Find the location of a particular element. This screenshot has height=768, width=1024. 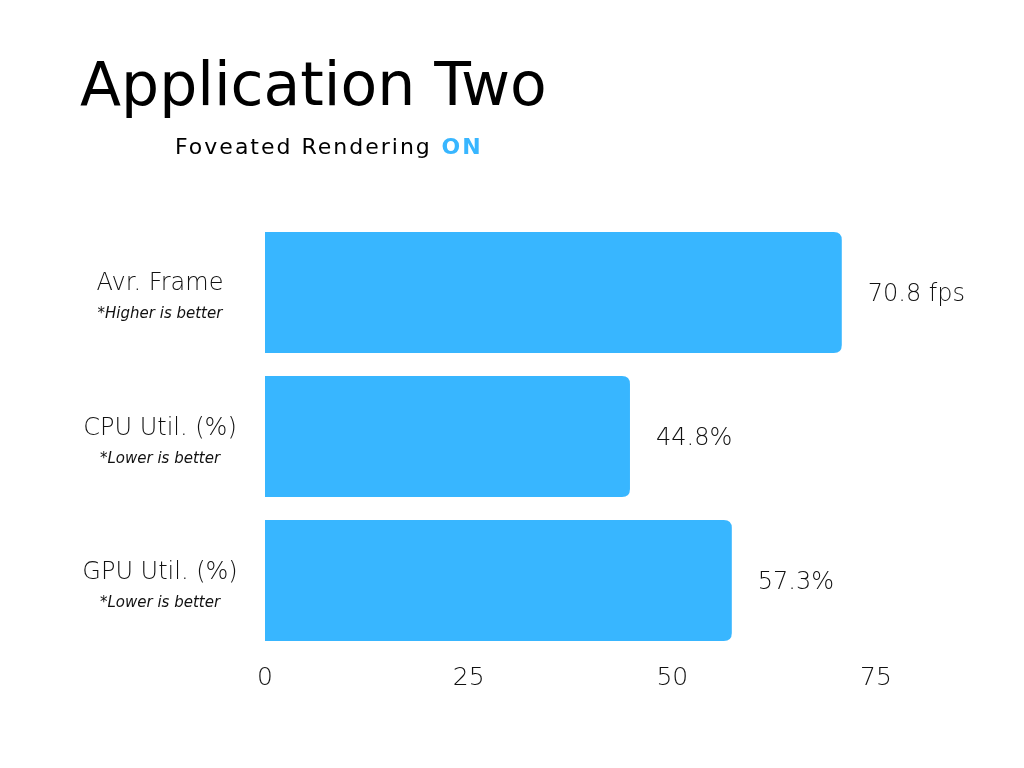

data-label: 57.3% is located at coordinates (796, 580).